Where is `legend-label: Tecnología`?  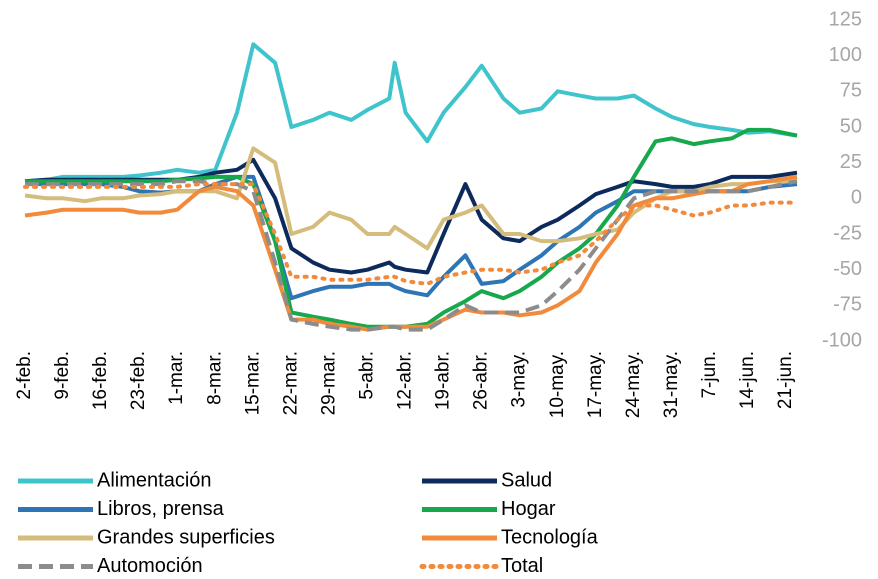
legend-label: Tecnología is located at coordinates (550, 537).